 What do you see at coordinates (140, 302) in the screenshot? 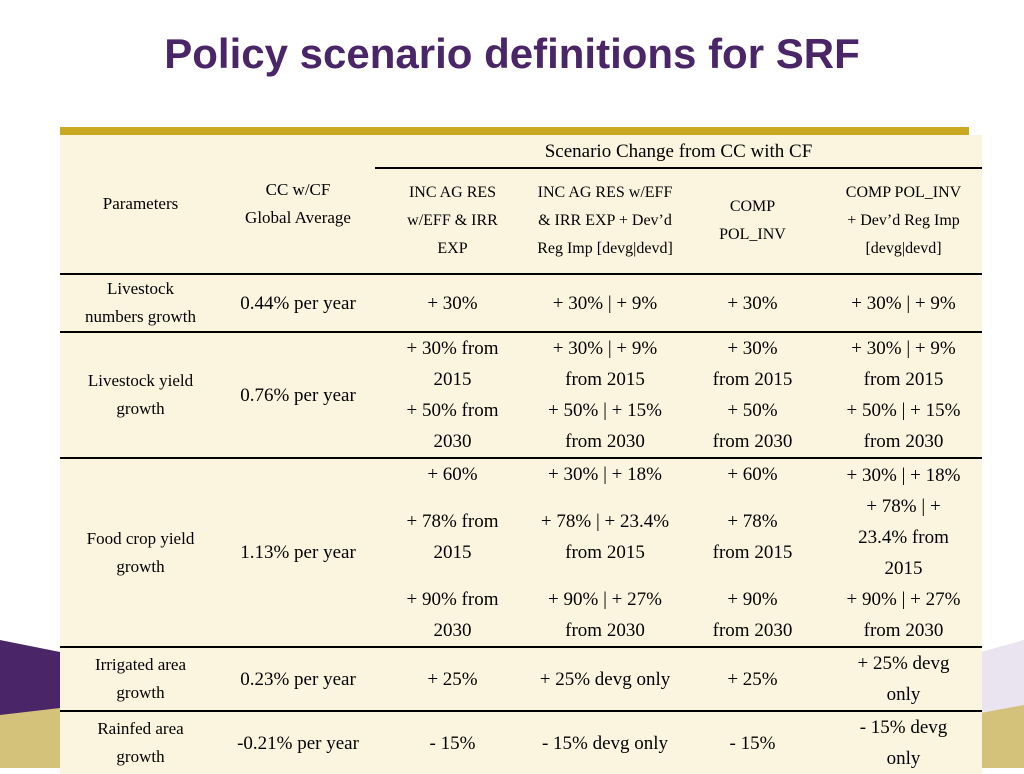
I see `row-param-livestock-numbers: Livestock numbers growth` at bounding box center [140, 302].